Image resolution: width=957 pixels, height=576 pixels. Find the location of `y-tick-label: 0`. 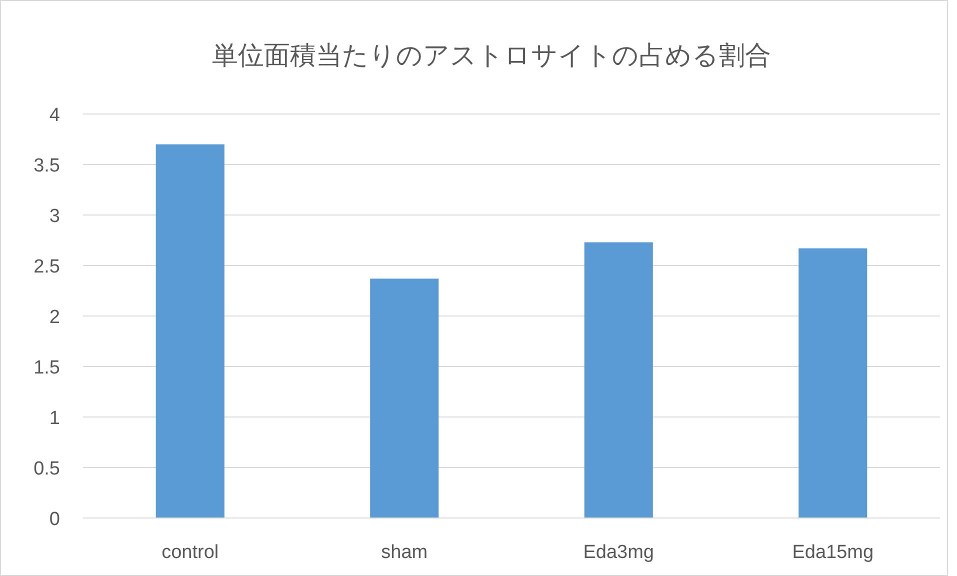

y-tick-label: 0 is located at coordinates (54, 519).